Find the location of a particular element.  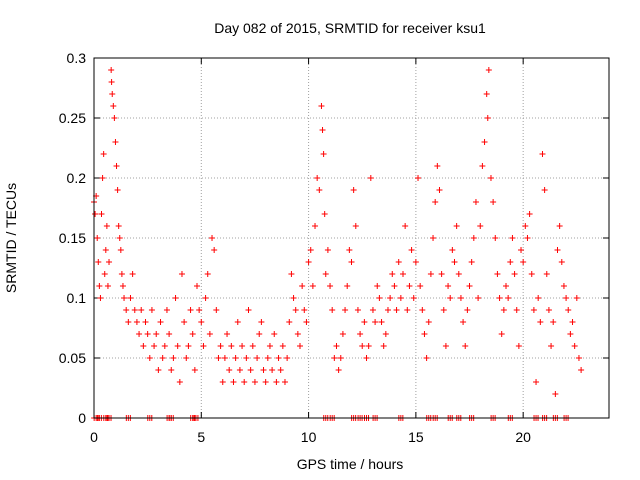

x-tick-label: 10 is located at coordinates (309, 437).